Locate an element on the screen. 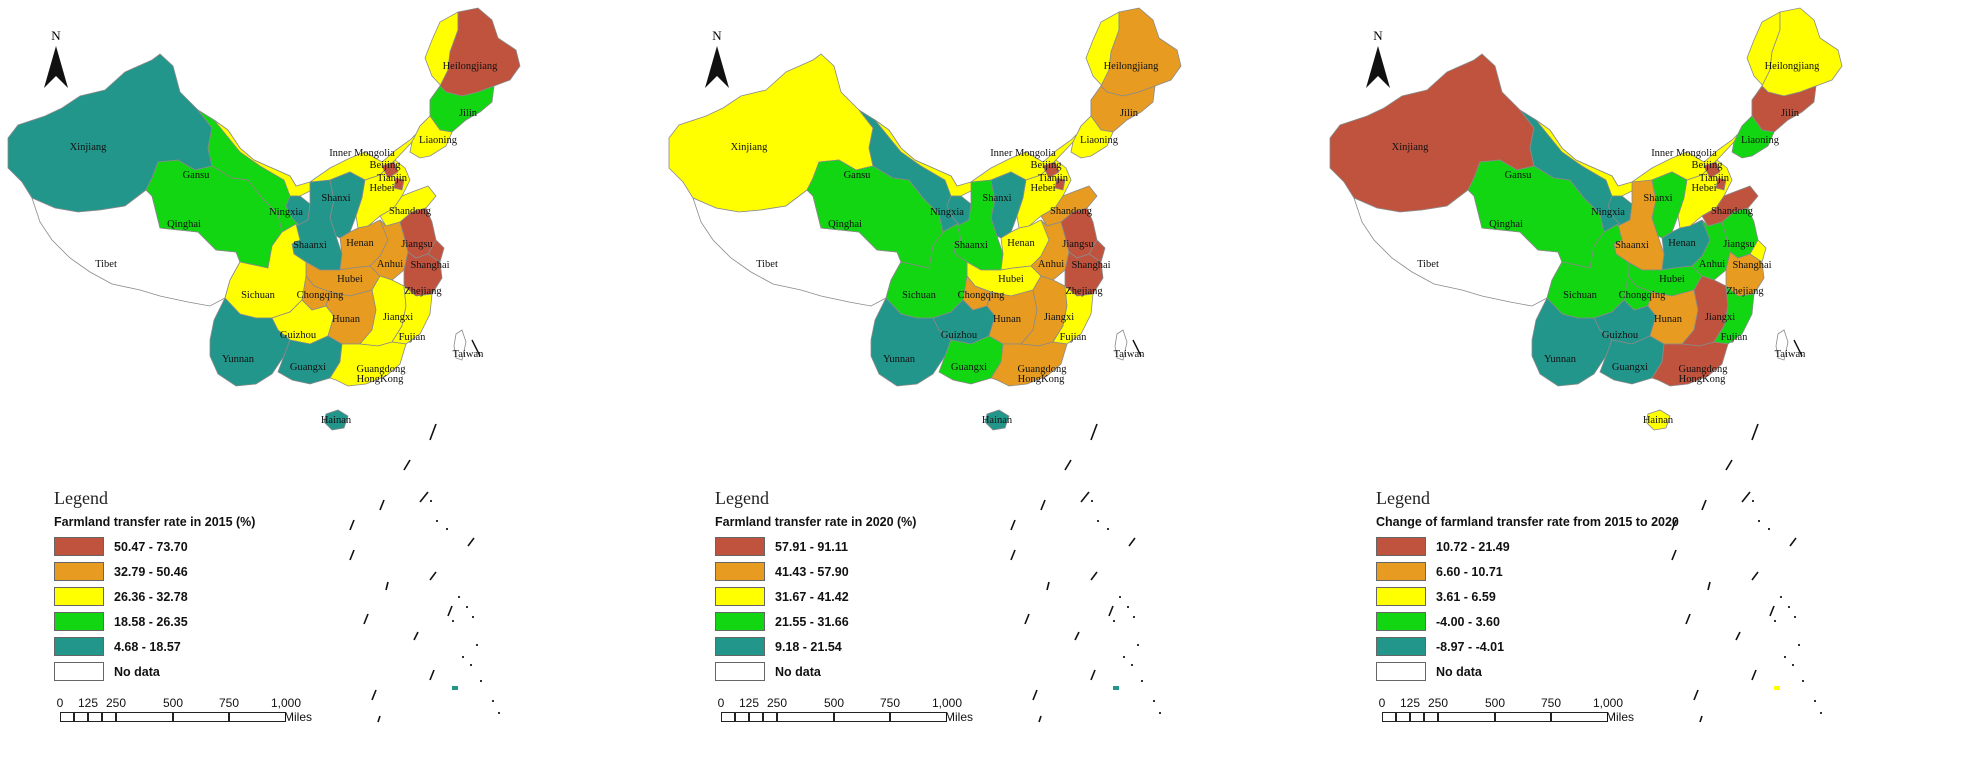 The height and width of the screenshot is (758, 1984). province-label: Guizhou is located at coordinates (298, 335).